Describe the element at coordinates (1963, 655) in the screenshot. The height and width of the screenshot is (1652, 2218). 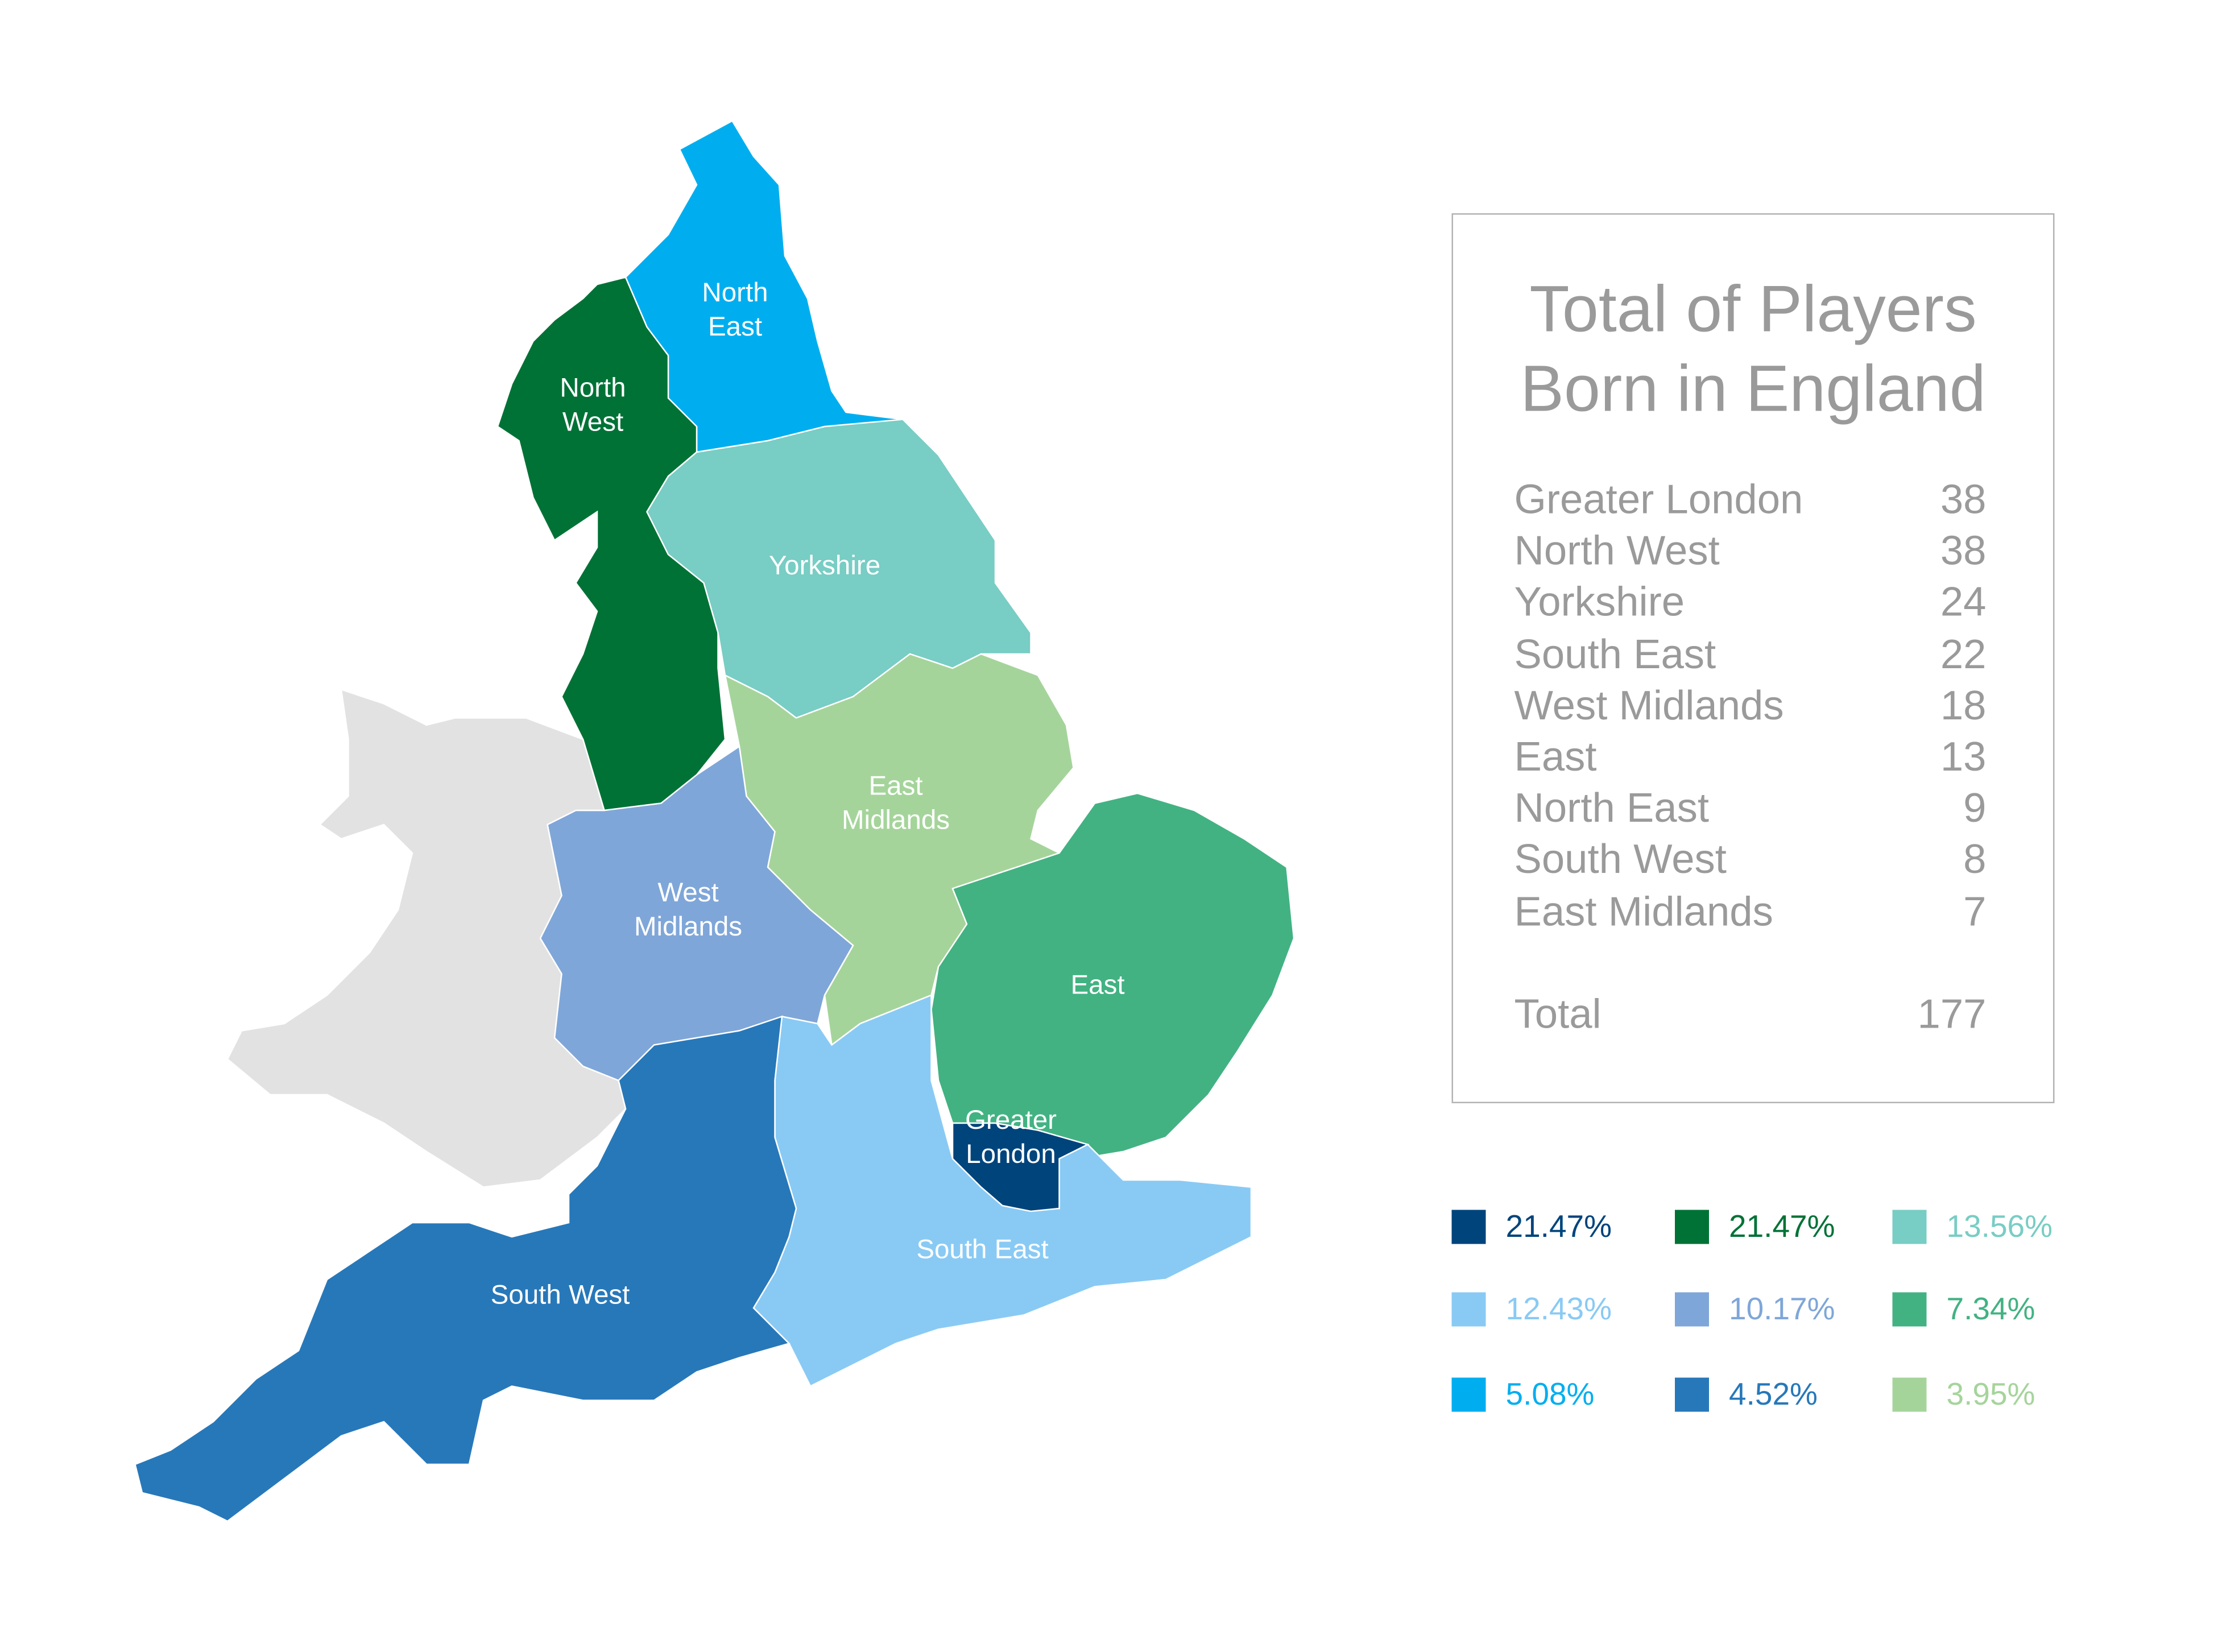
I see `player-count: 22` at that location.